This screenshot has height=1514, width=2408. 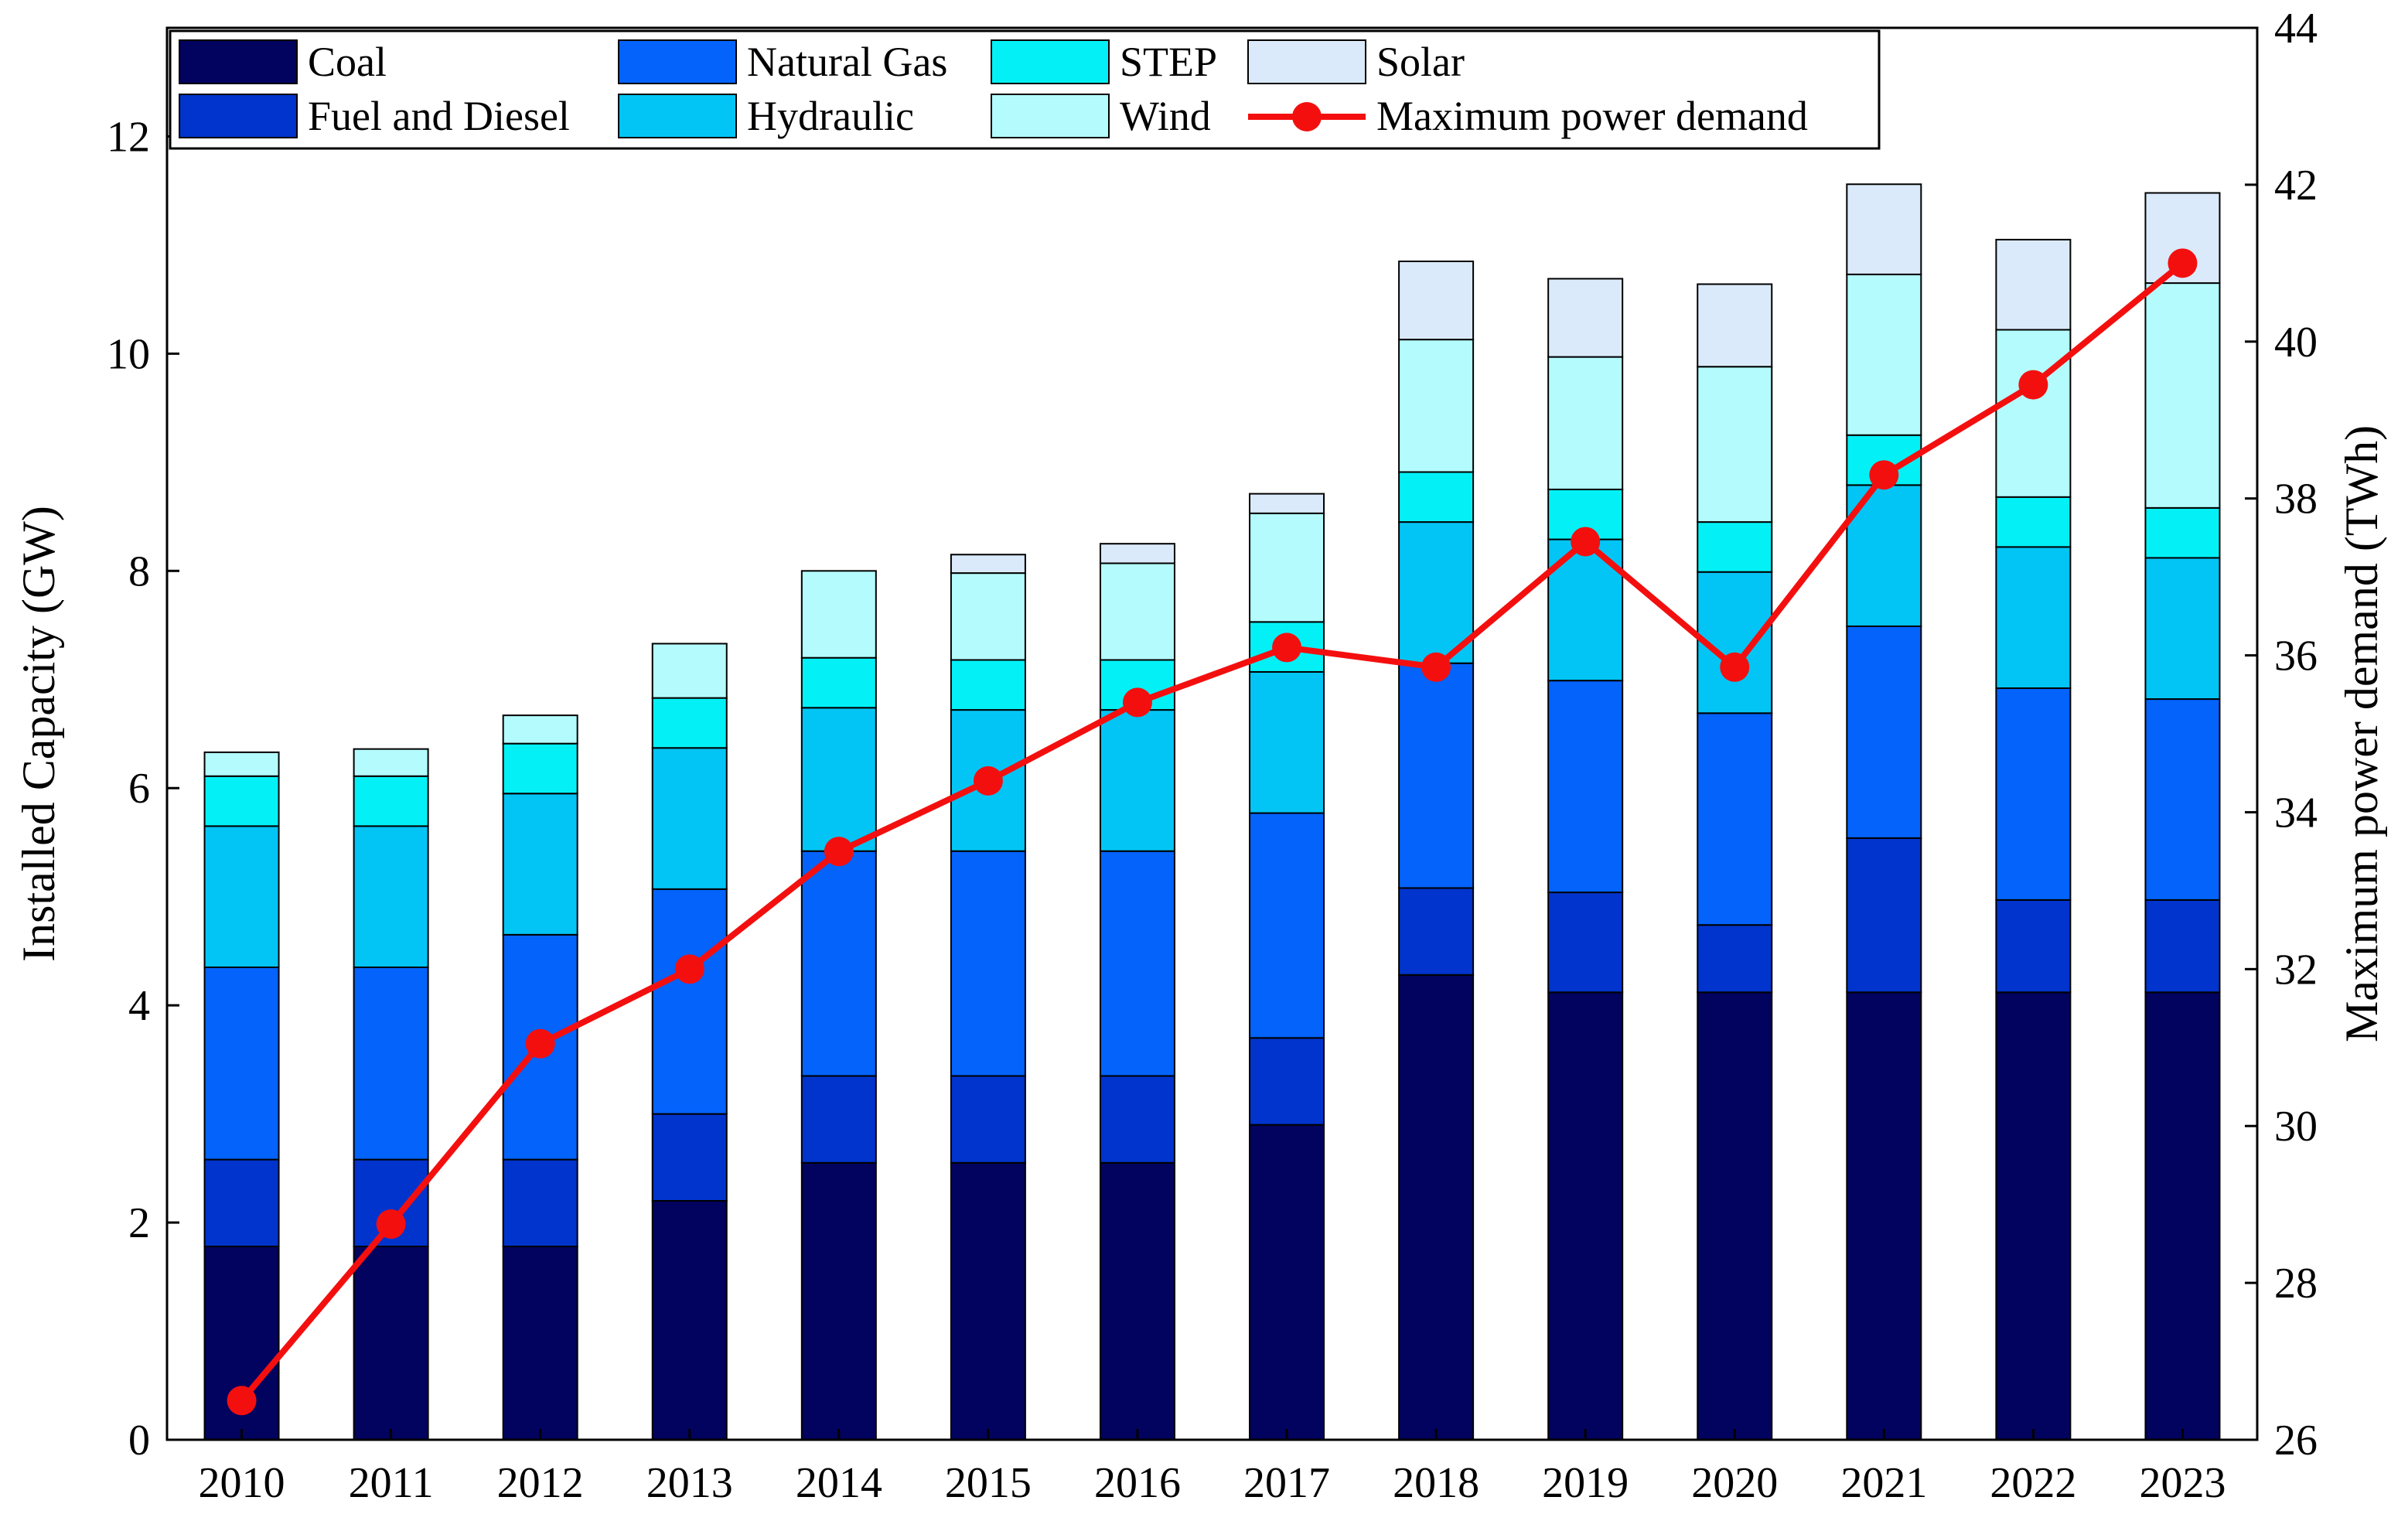 I want to click on bar-step-2022, so click(x=2033, y=522).